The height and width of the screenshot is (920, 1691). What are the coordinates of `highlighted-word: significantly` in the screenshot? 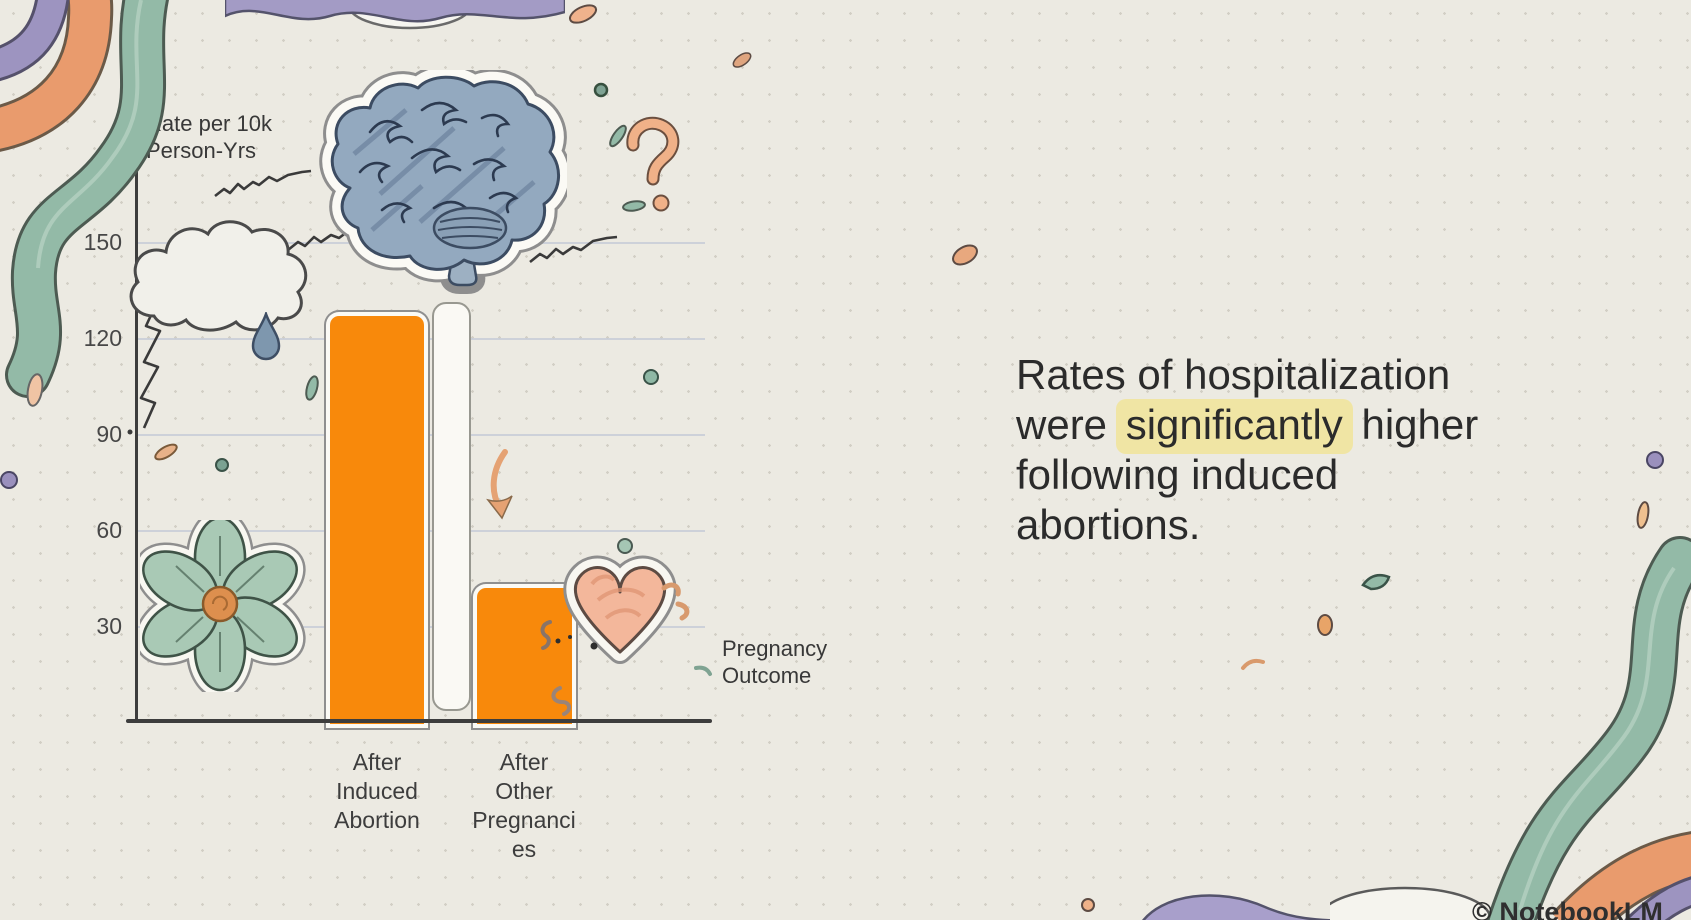 It's located at (1234, 426).